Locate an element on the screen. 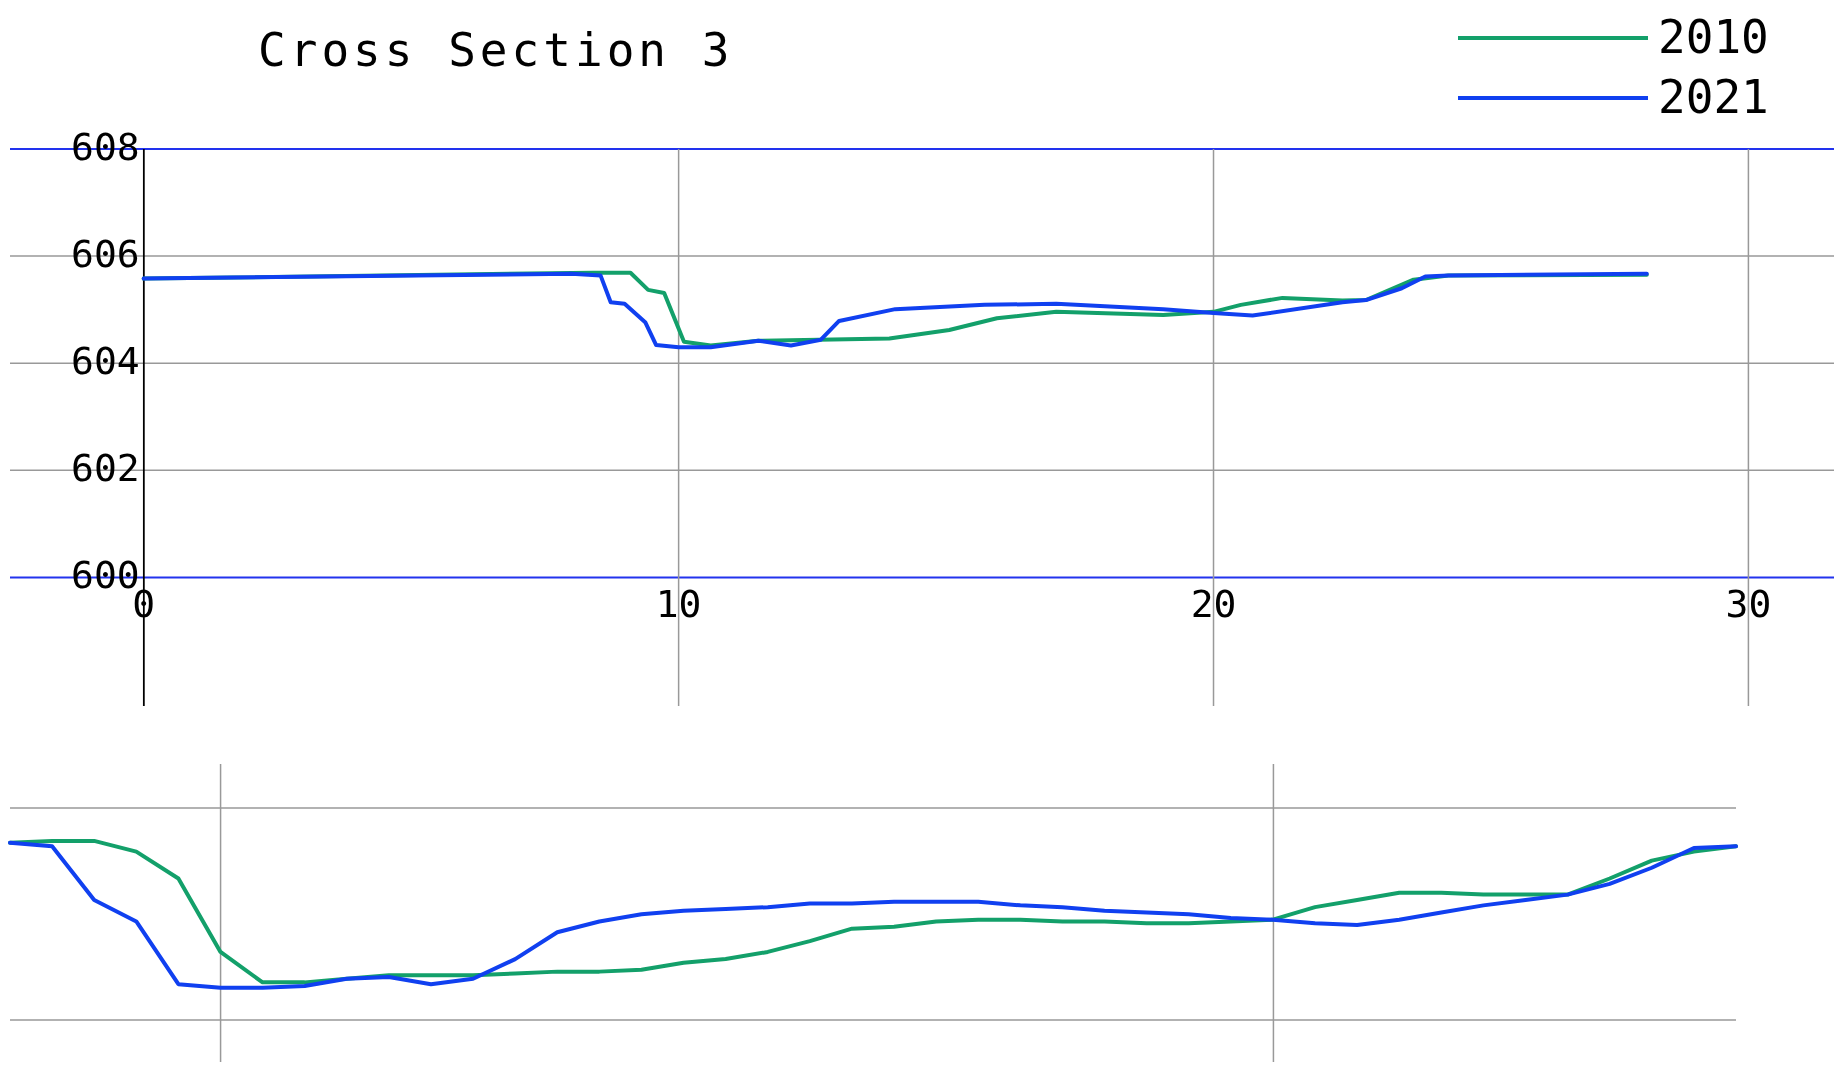 The image size is (1842, 1070). x-tick-label: 20 is located at coordinates (1213, 604).